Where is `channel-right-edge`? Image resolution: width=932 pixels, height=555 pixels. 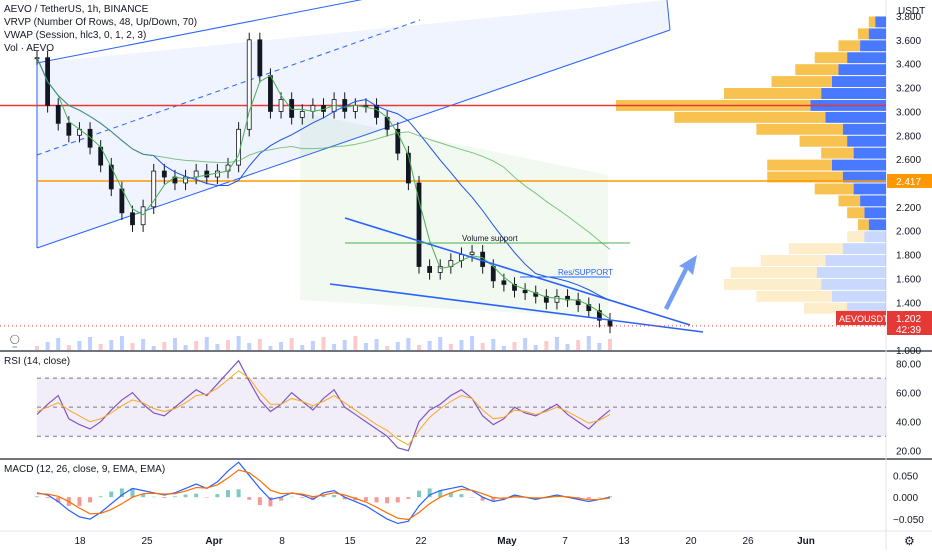 channel-right-edge is located at coordinates (668, 15).